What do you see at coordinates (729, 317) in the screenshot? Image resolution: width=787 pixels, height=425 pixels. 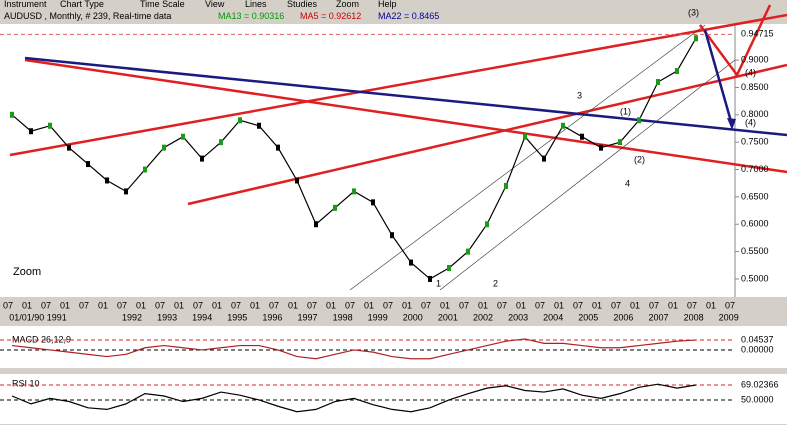 I see `x-year-label: 2009` at bounding box center [729, 317].